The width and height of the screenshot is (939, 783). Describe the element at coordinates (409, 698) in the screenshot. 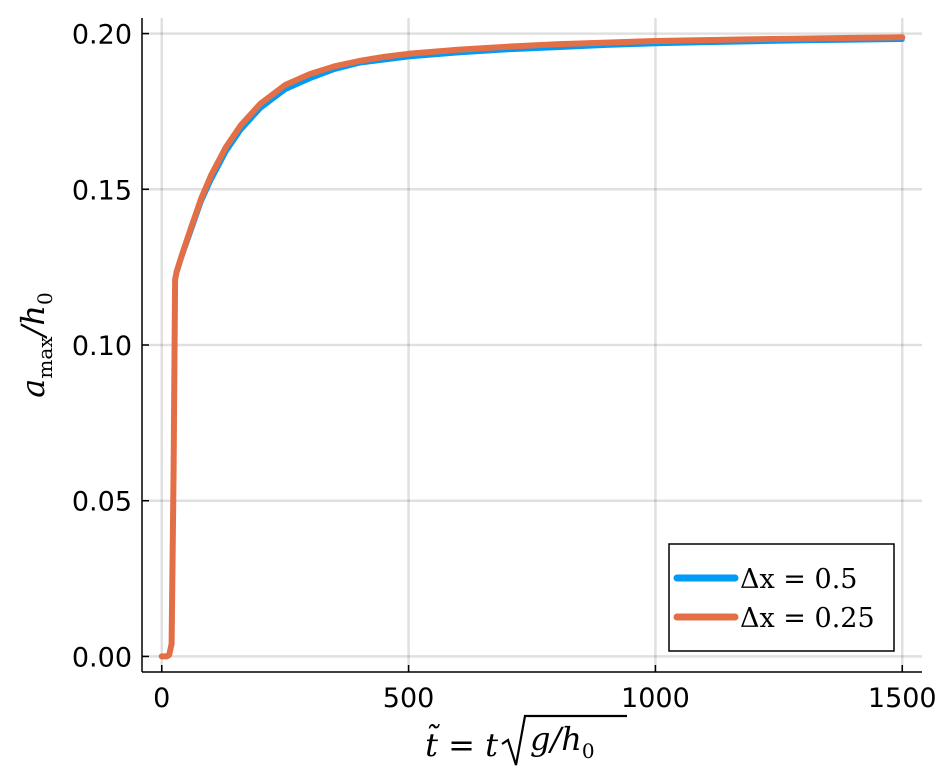

I see `x-tick-label: 500` at that location.